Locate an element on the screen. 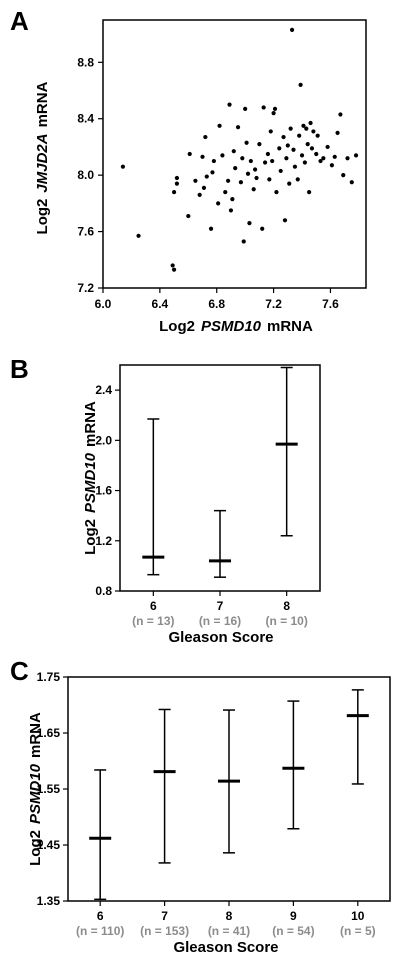 The image size is (400, 966). panel-c-x-axis-title: Gleason Score is located at coordinates (225, 947).